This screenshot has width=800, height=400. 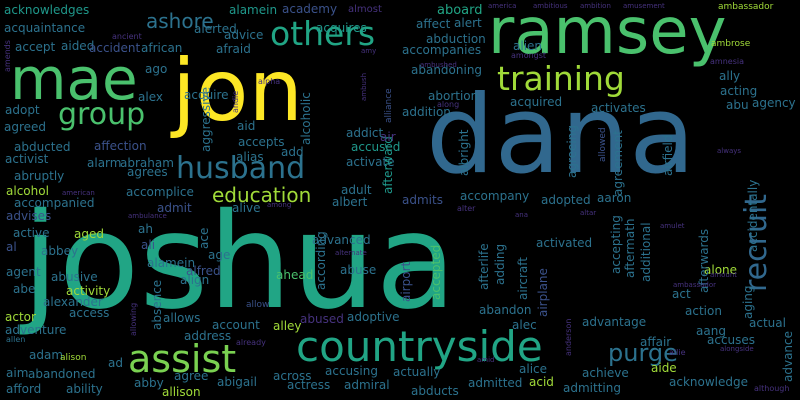 I want to click on word-accepted: accepted, so click(x=436, y=272).